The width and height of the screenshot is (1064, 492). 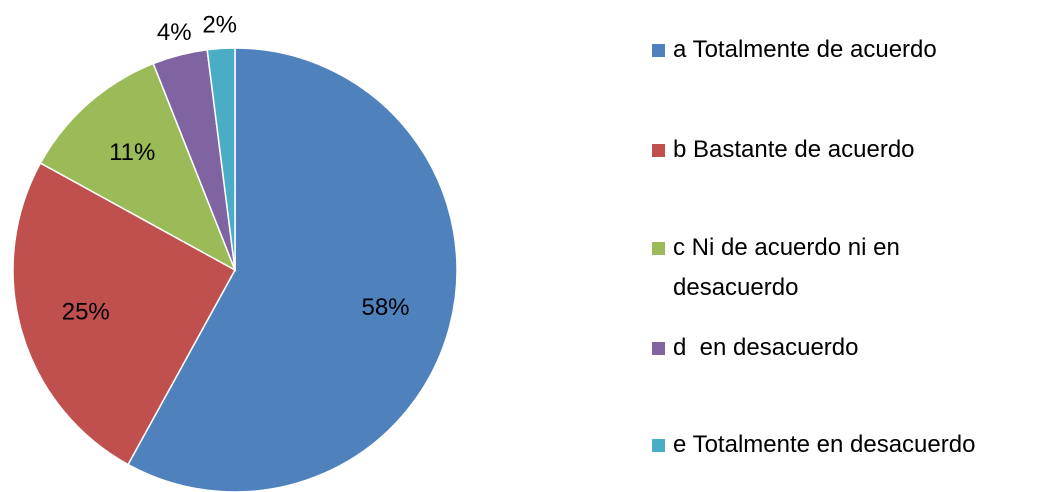 I want to click on legend-label: a Totalmente de acuerdo, so click(x=805, y=49).